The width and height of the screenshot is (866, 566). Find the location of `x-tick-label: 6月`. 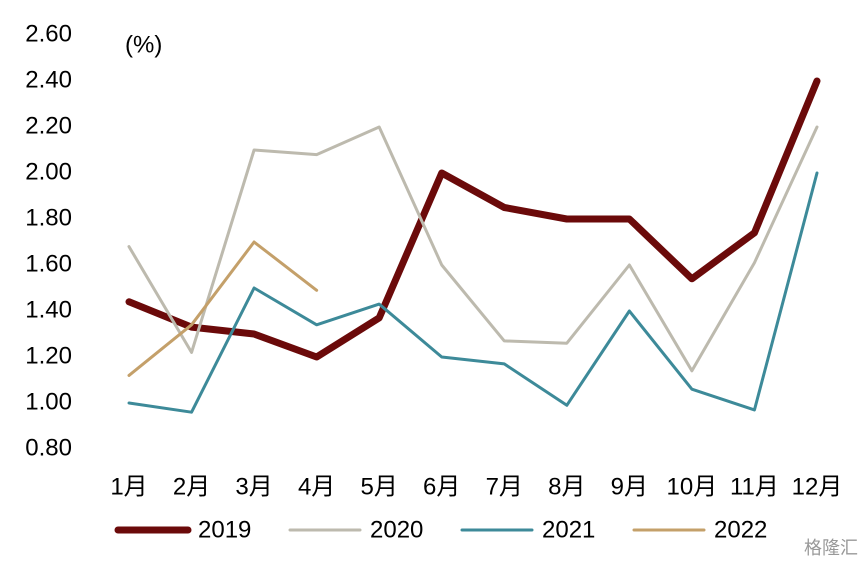

x-tick-label: 6月 is located at coordinates (441, 486).